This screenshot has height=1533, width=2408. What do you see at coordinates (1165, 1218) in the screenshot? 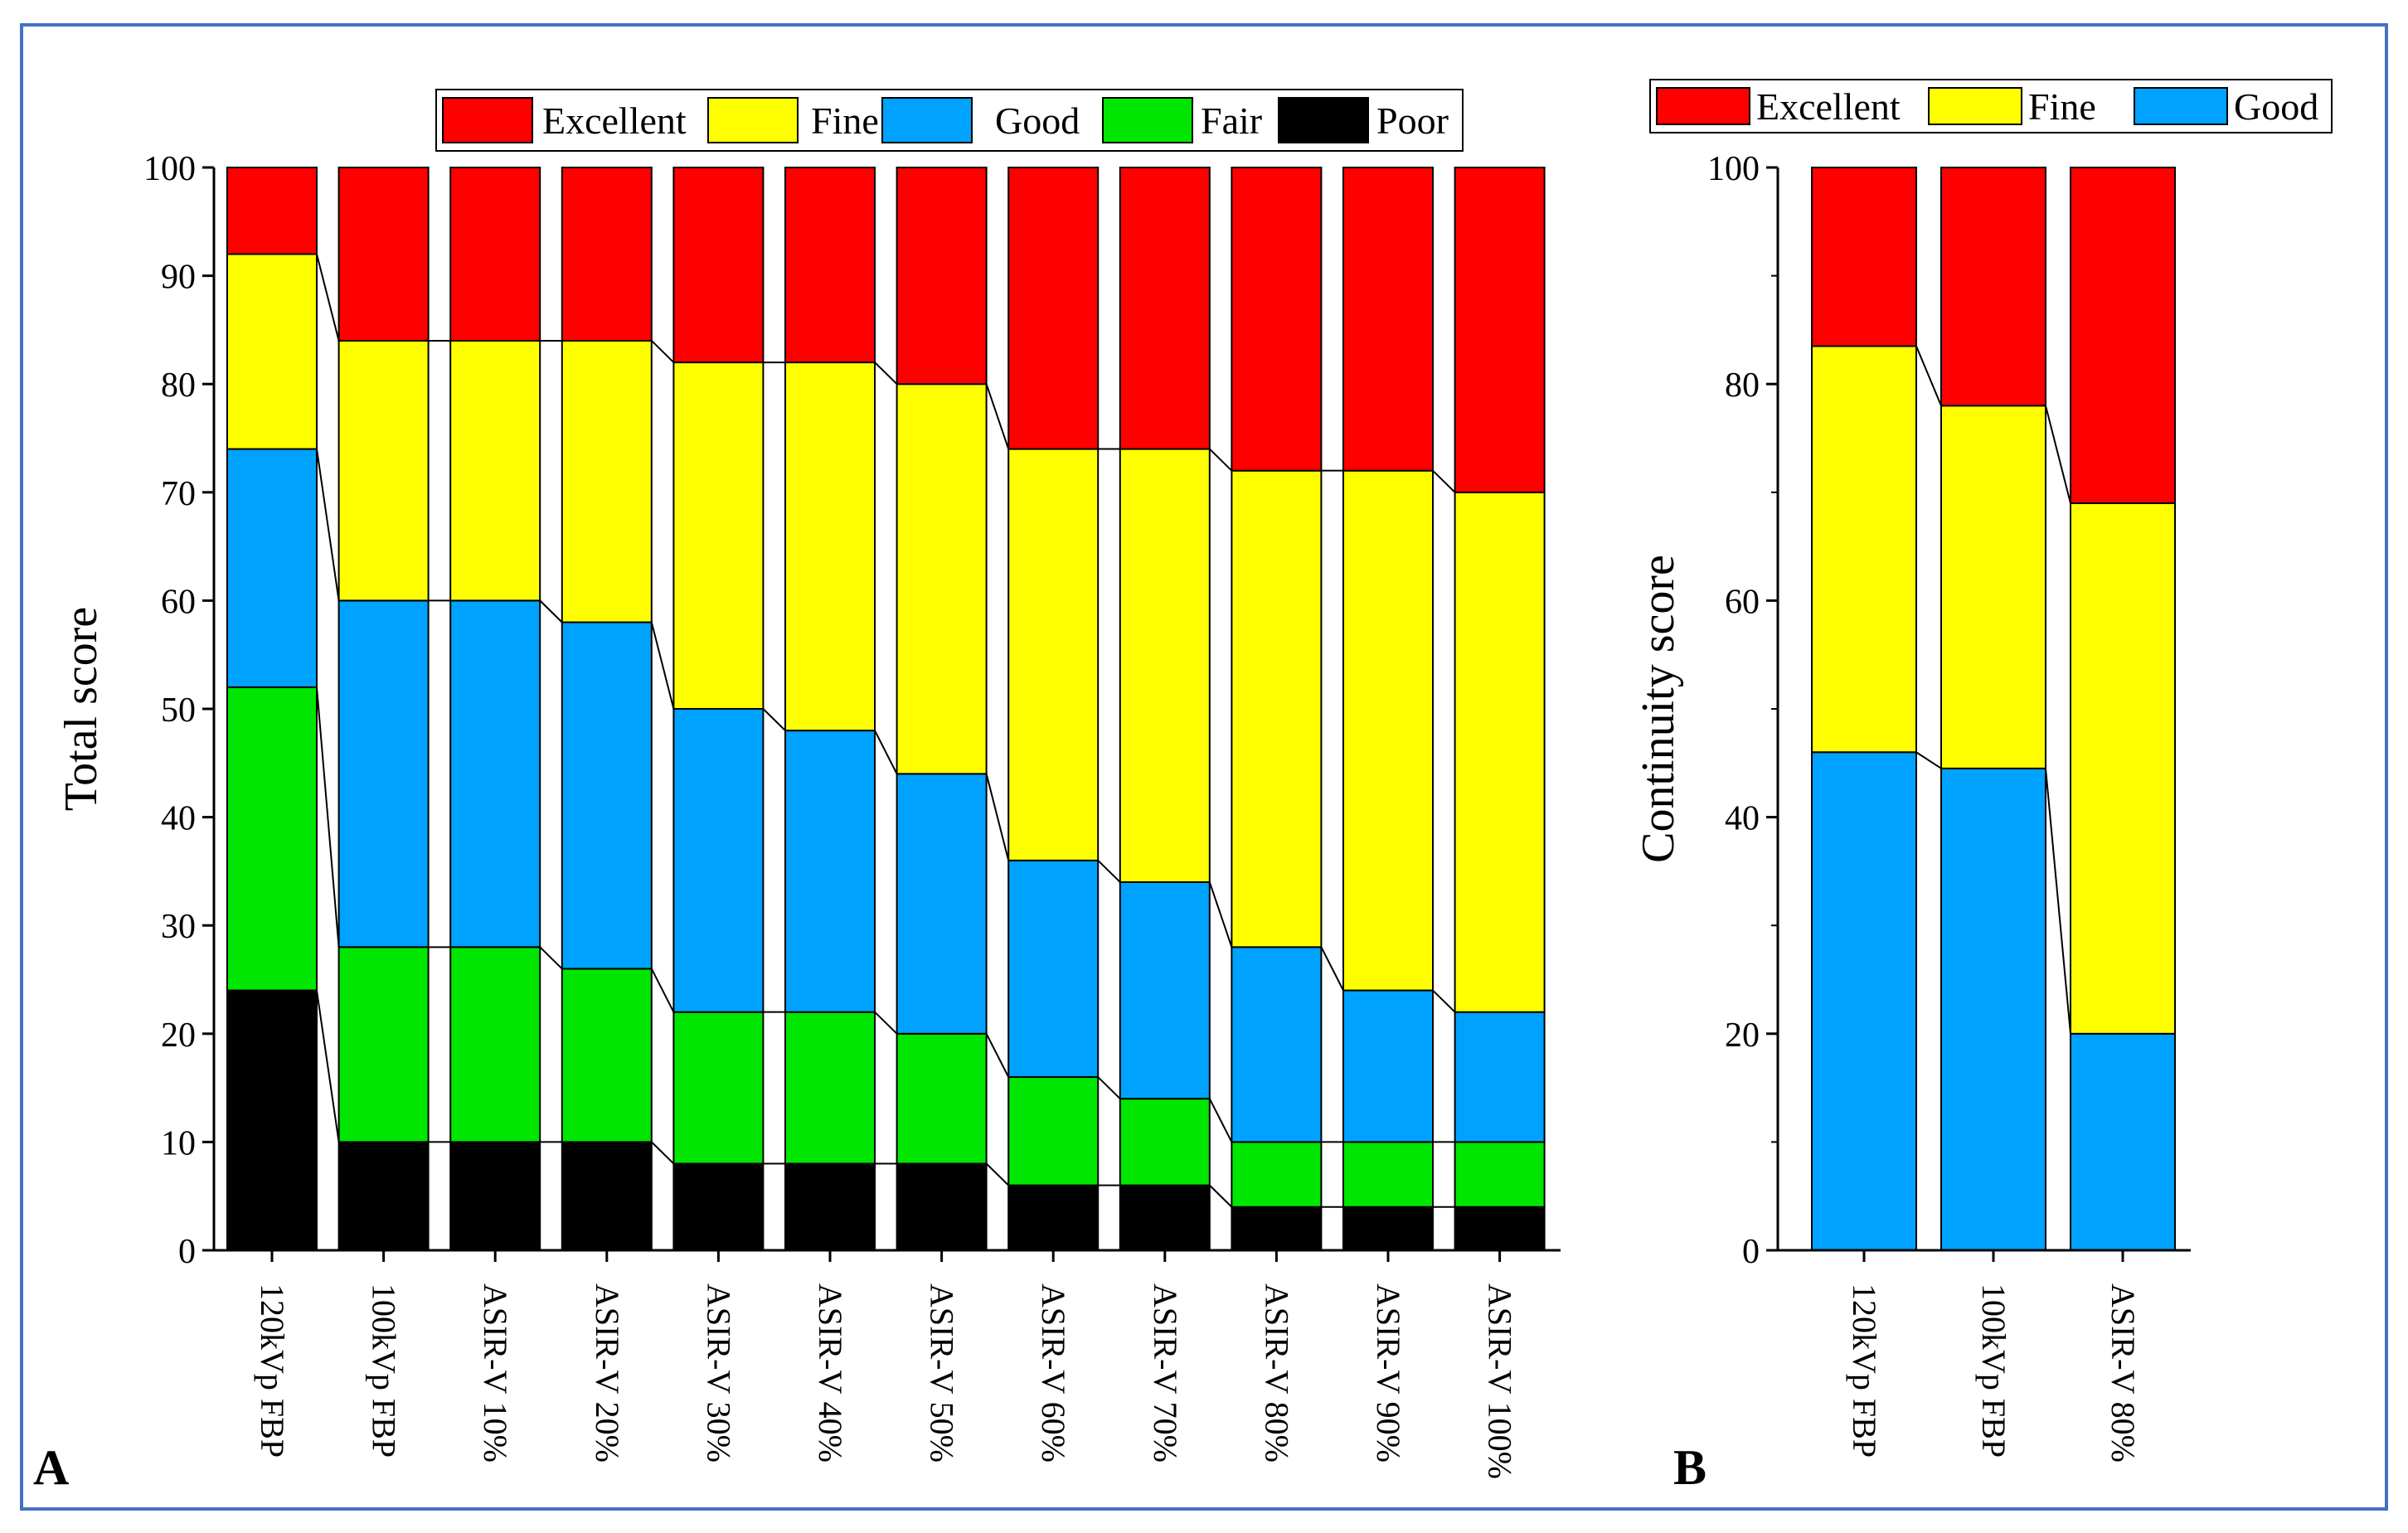
I see `bar-a-asir-v-70-poor` at bounding box center [1165, 1218].